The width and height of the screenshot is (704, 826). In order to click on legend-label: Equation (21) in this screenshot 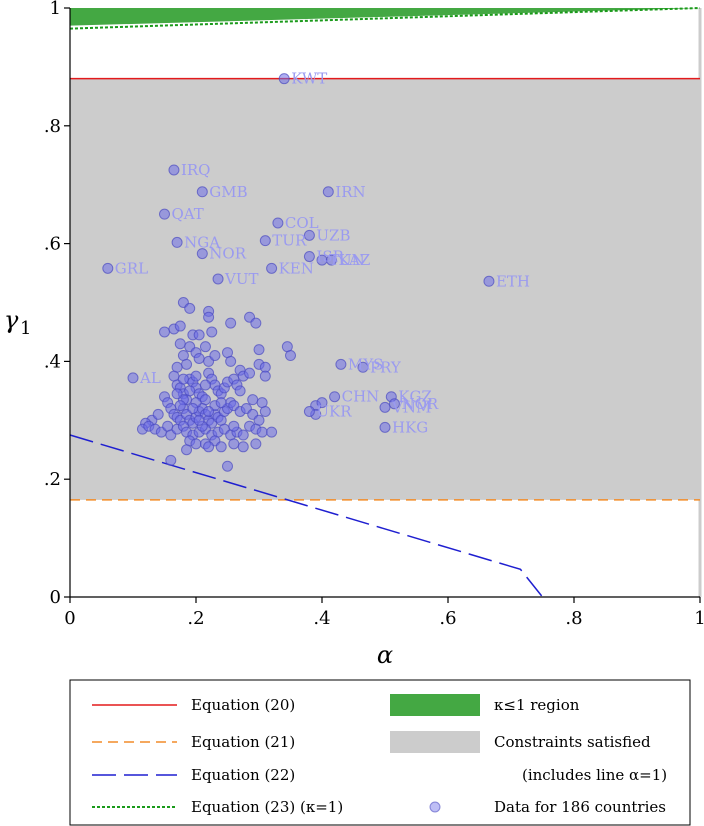, I will do `click(243, 742)`.